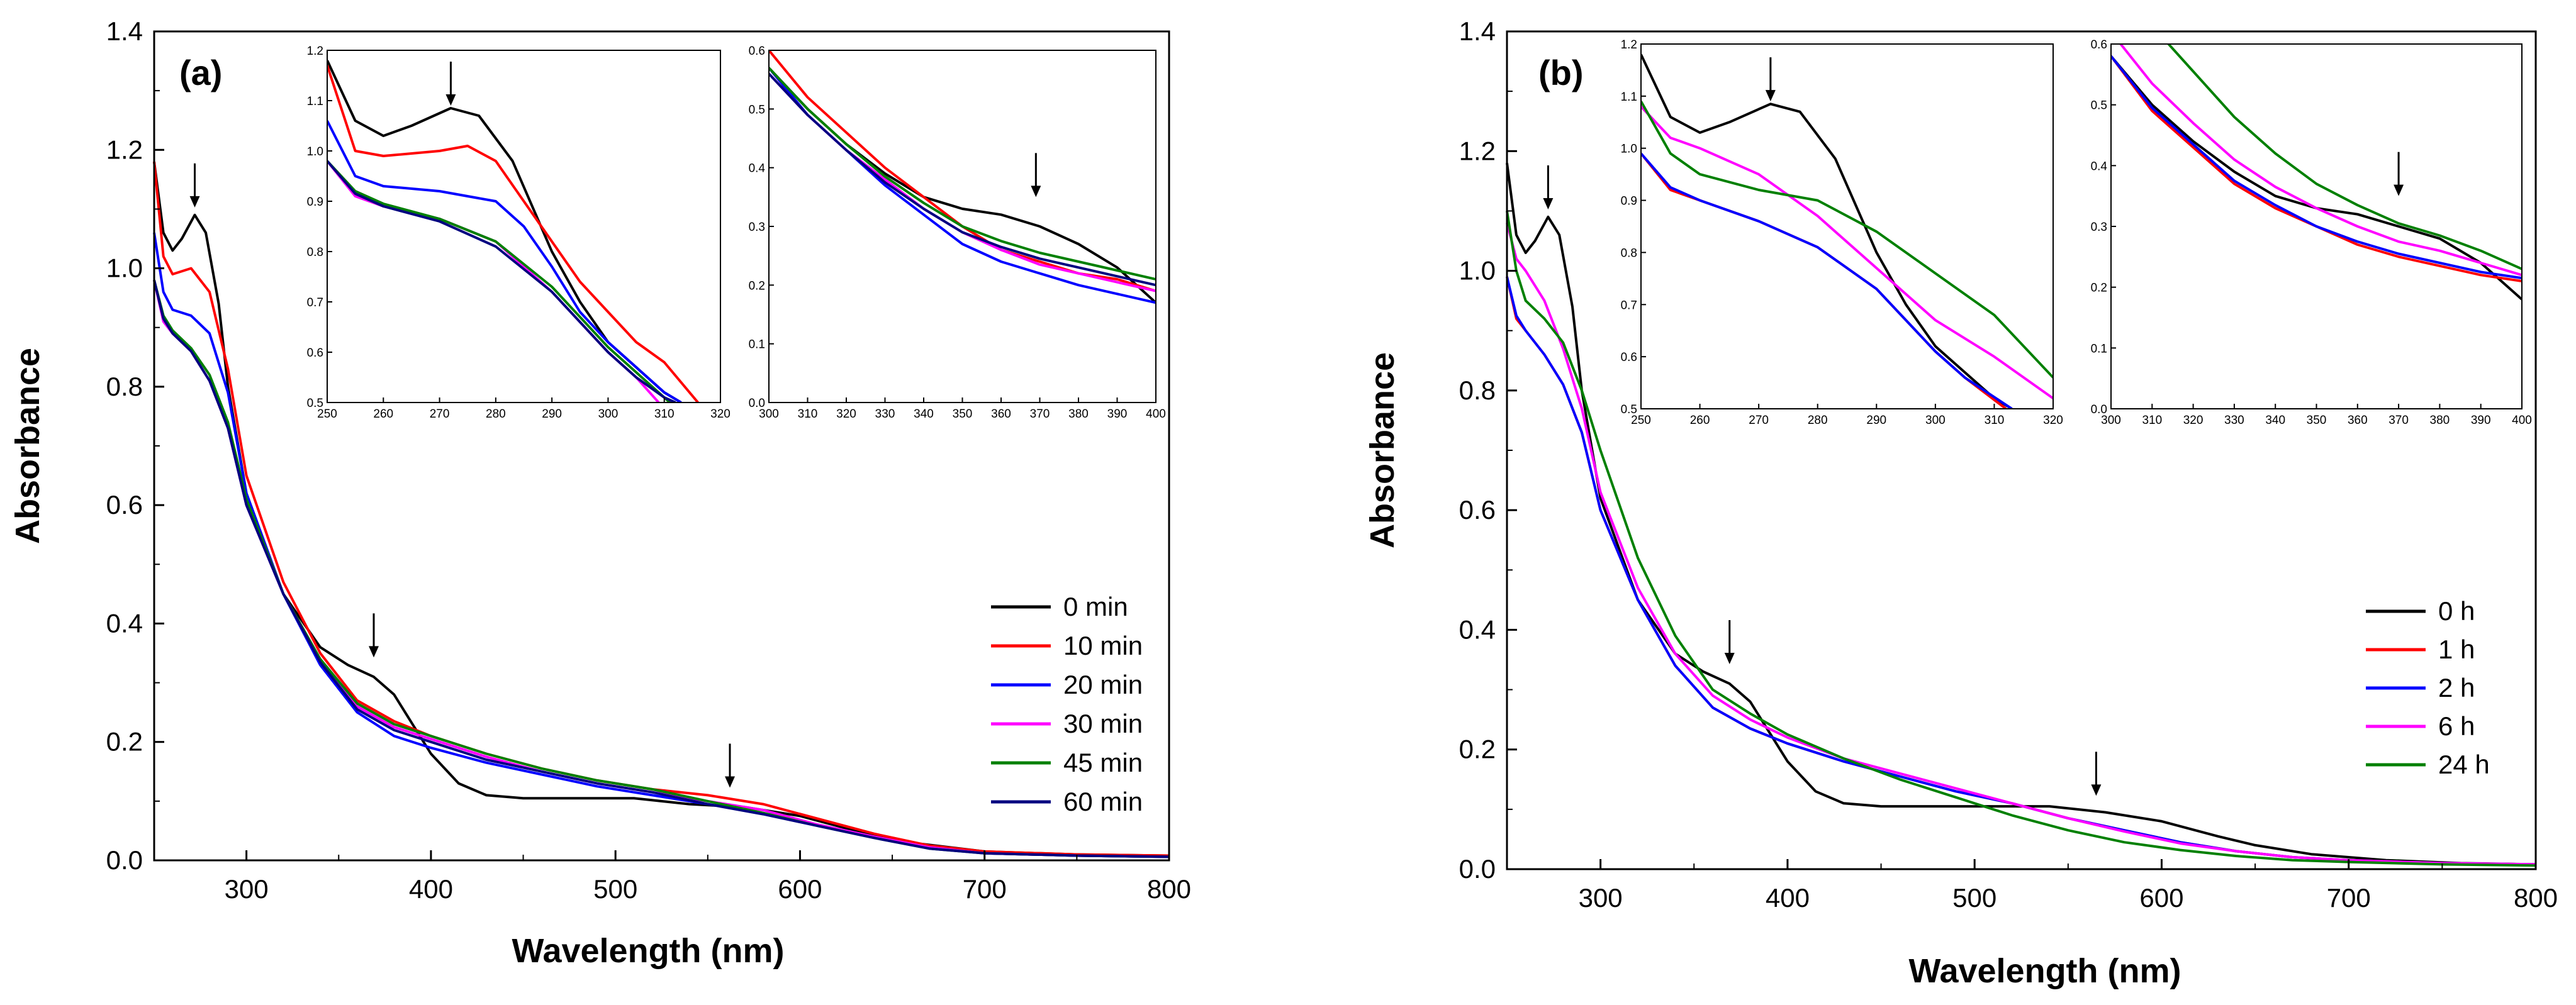 Image resolution: width=2576 pixels, height=1005 pixels. What do you see at coordinates (1103, 723) in the screenshot?
I see `legend-label: 30 min` at bounding box center [1103, 723].